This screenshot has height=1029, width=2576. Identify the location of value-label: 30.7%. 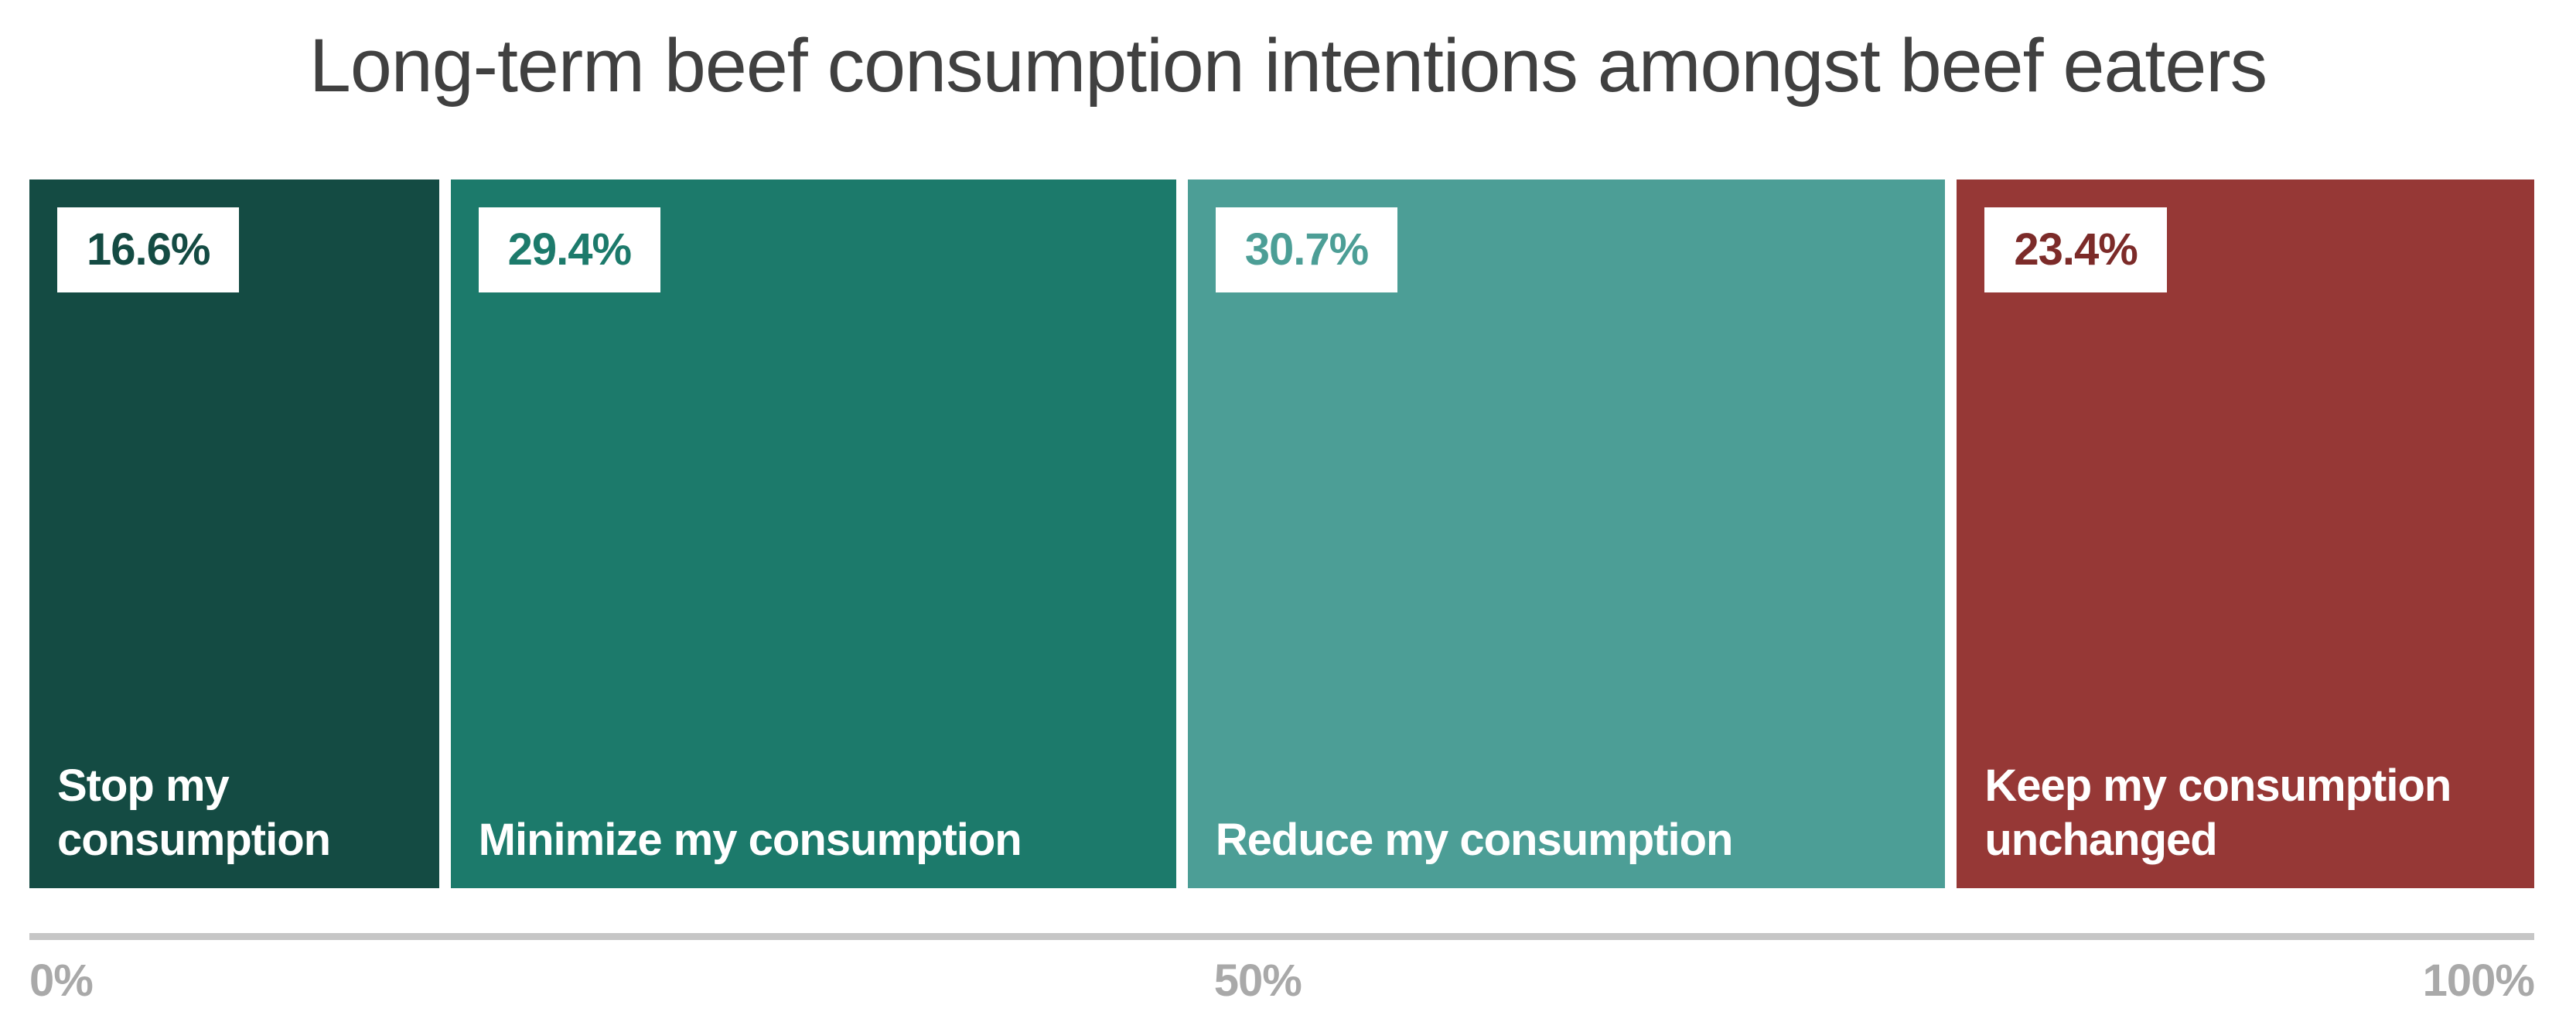
(1307, 249).